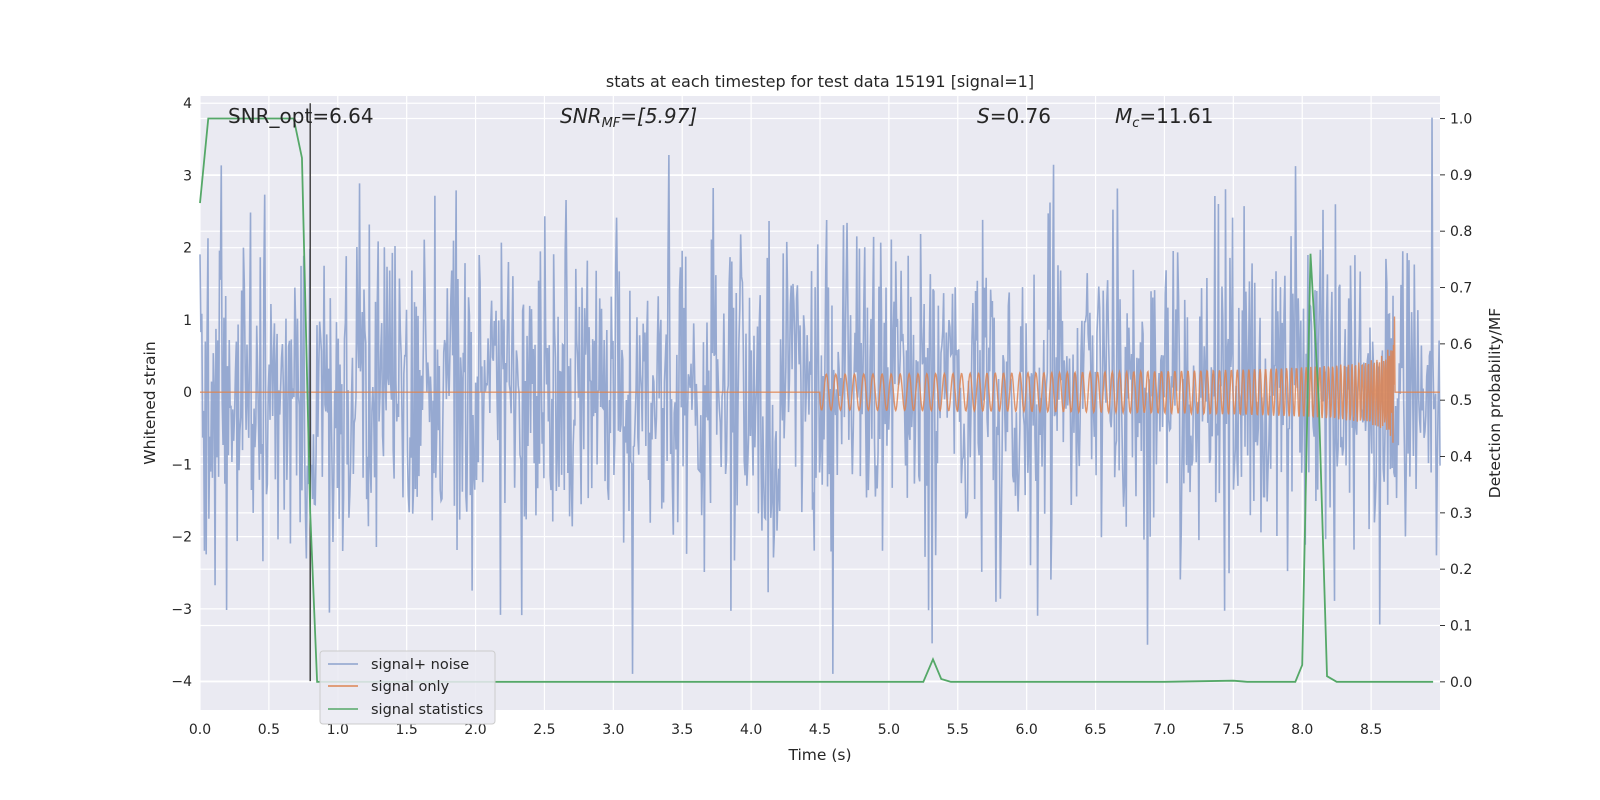 The width and height of the screenshot is (1600, 800). I want to click on y-right-tick-label: 0.4, so click(1461, 458).